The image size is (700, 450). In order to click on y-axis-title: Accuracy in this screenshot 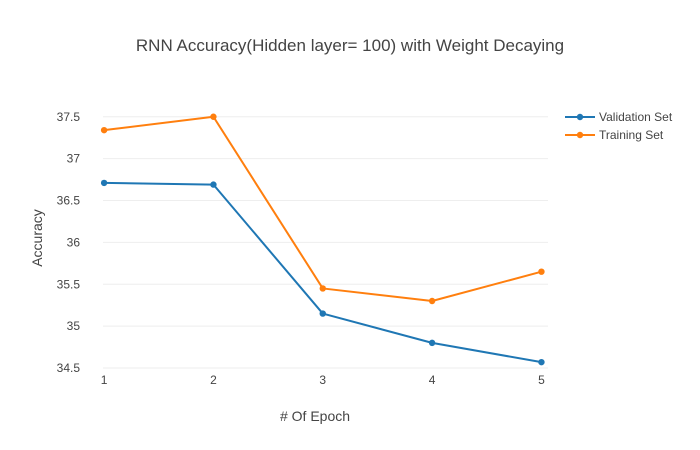, I will do `click(37, 238)`.